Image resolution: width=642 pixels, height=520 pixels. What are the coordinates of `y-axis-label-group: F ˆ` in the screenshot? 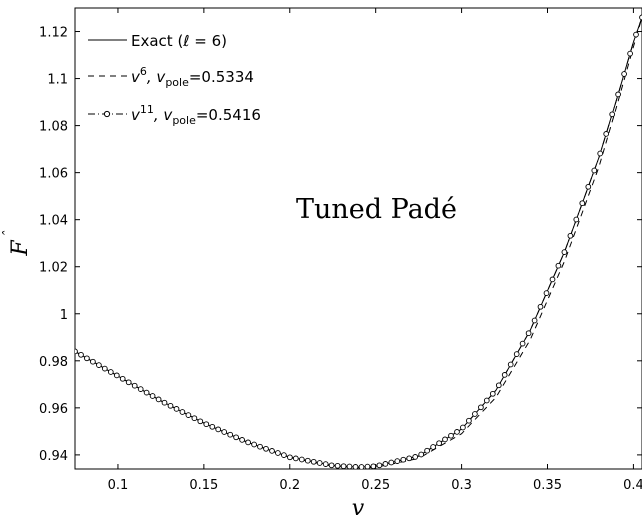 It's located at (17, 244).